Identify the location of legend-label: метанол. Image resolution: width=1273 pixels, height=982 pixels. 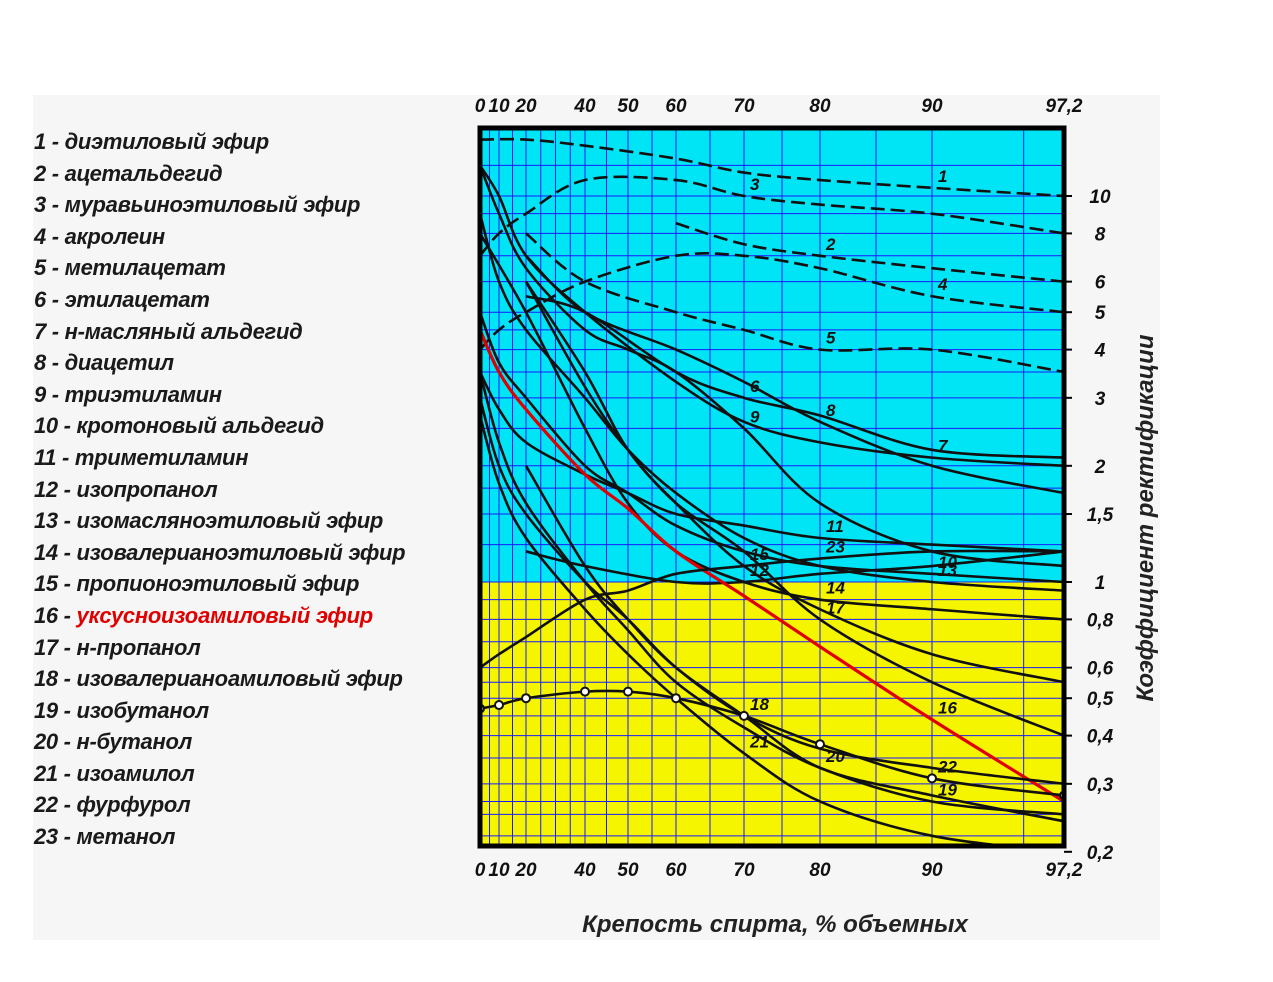
(126, 837).